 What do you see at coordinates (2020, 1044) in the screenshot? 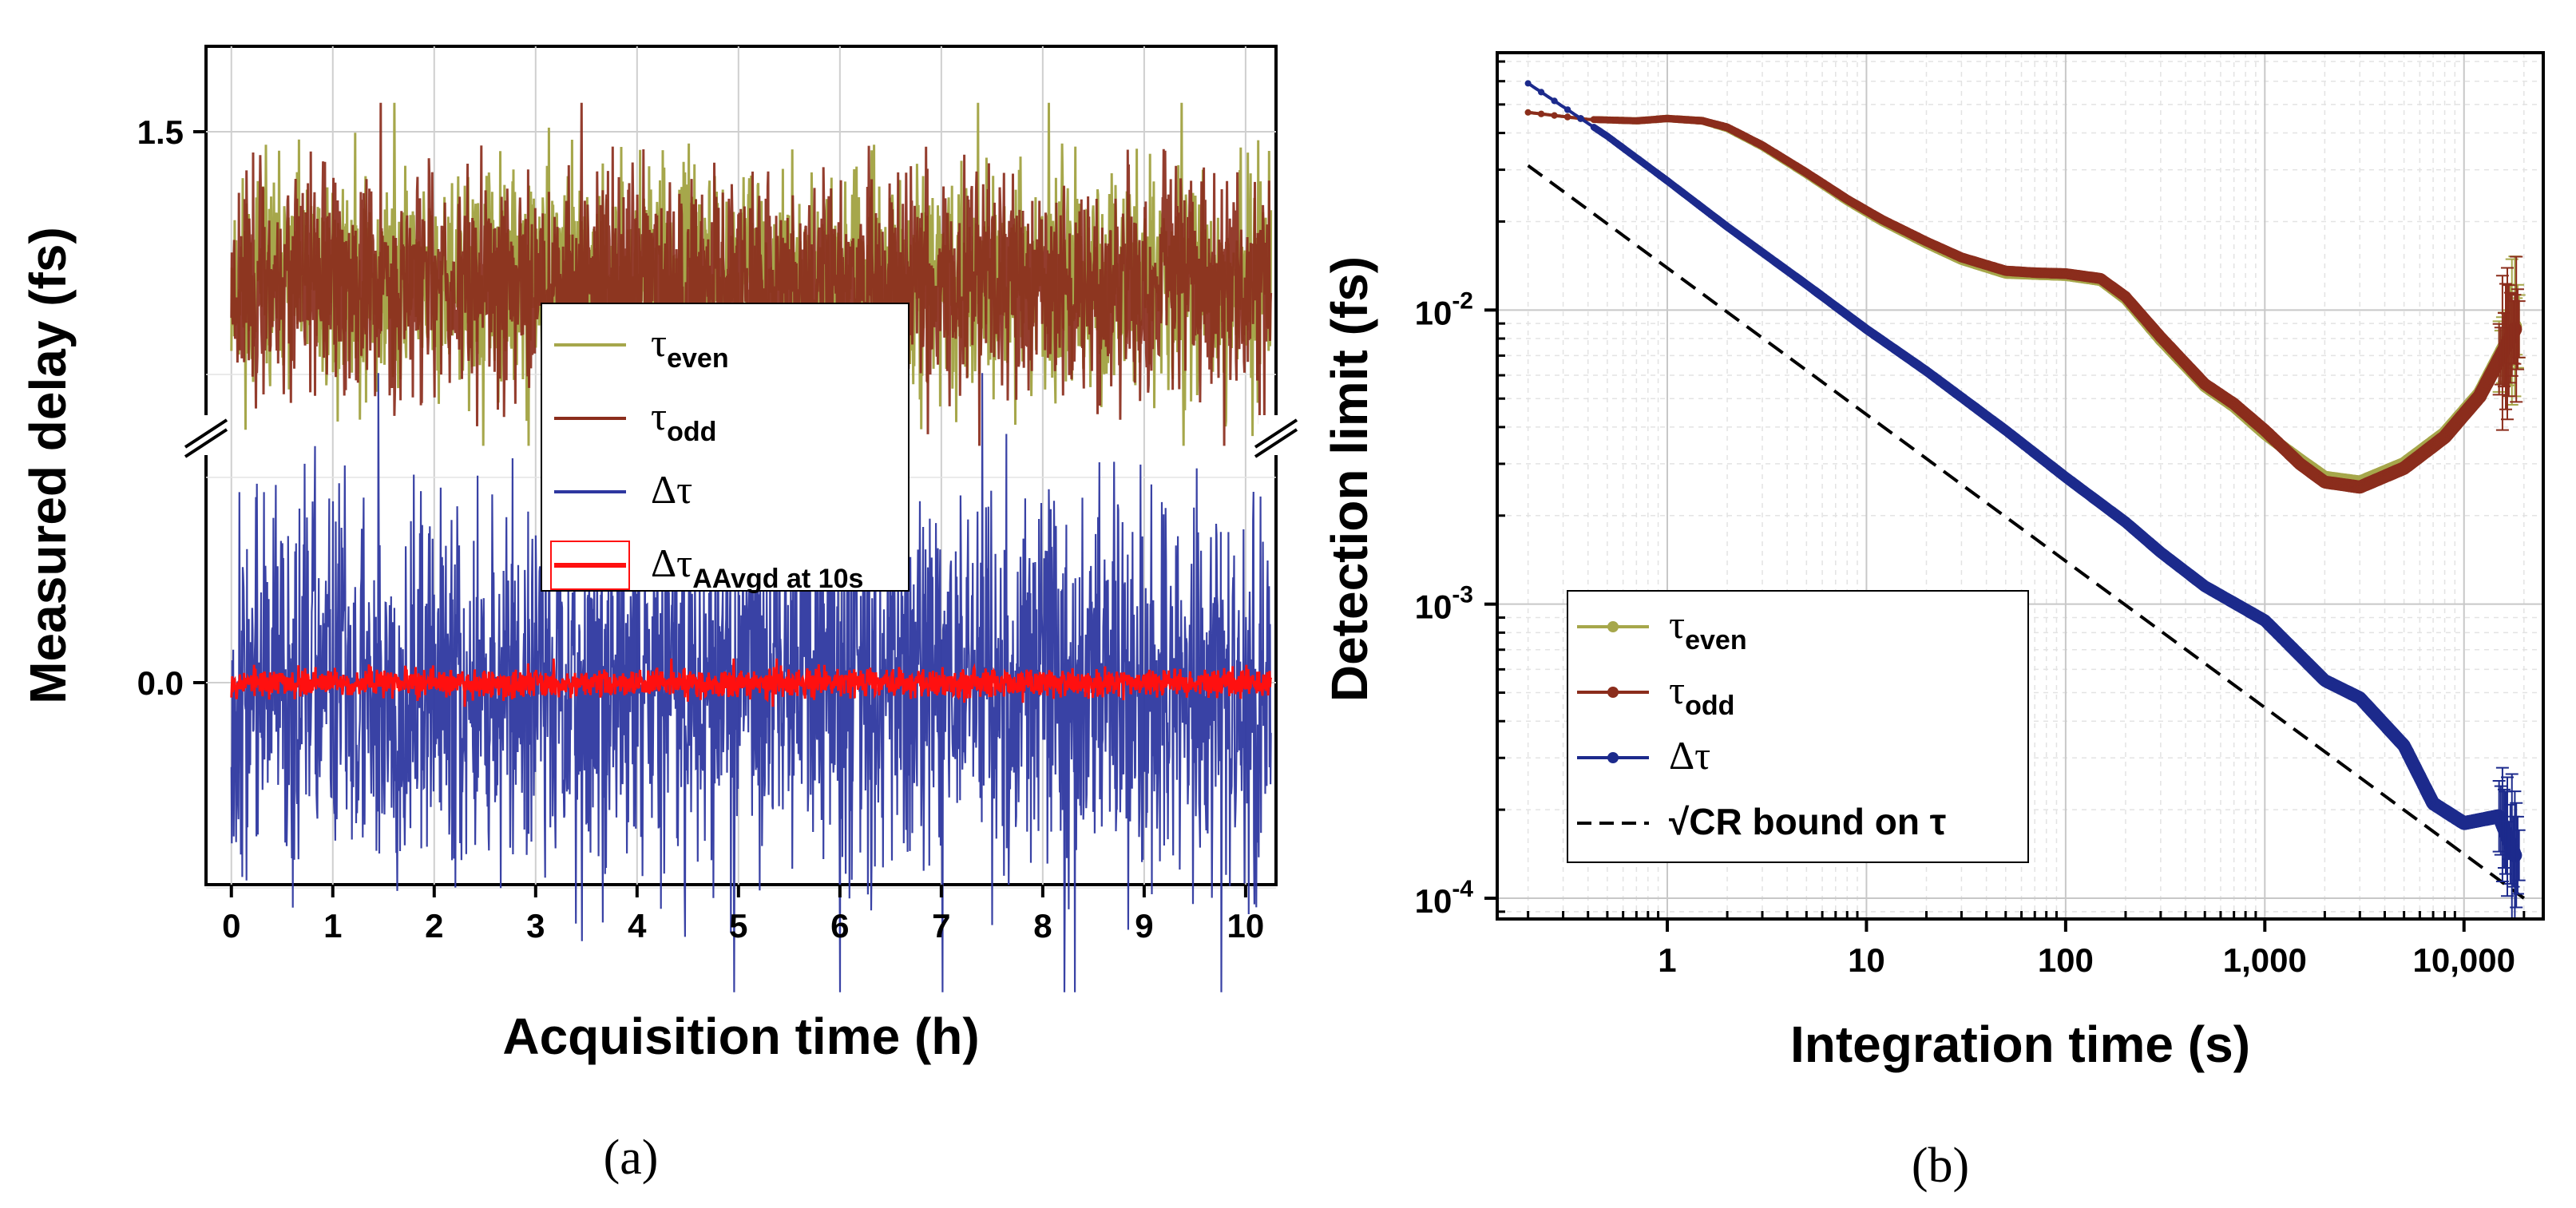
I see `panel-b-x-axis-title: Integration time (s)` at bounding box center [2020, 1044].